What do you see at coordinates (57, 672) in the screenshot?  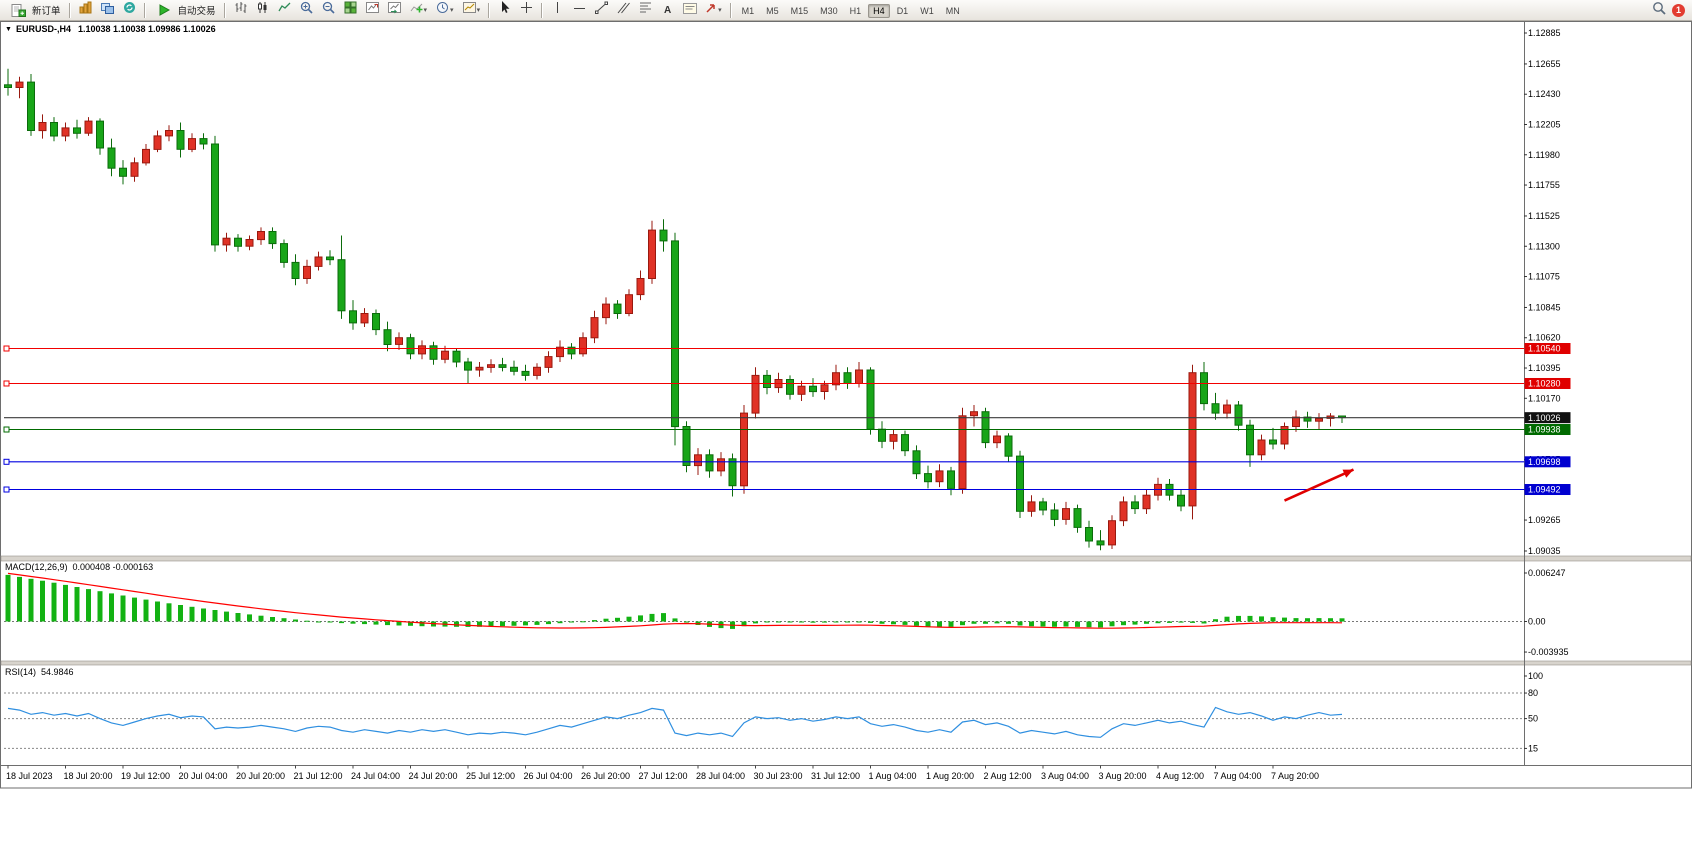 I see `rsi-value: 54.9846` at bounding box center [57, 672].